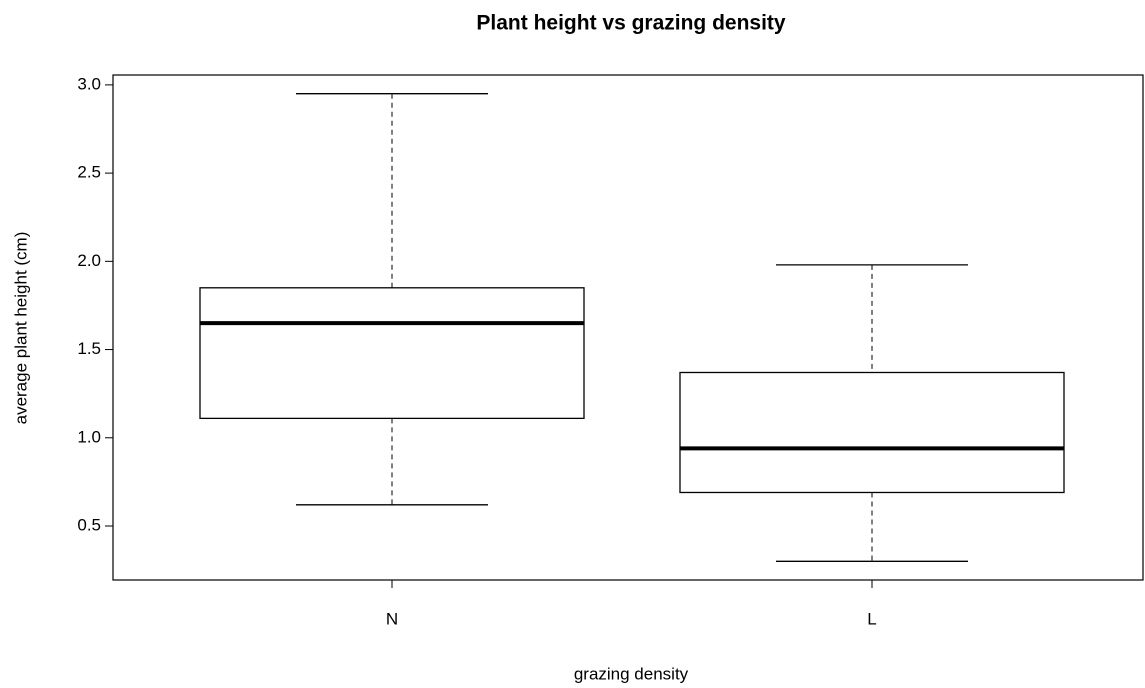  Describe the element at coordinates (631, 673) in the screenshot. I see `x-axis-label: grazing density` at that location.